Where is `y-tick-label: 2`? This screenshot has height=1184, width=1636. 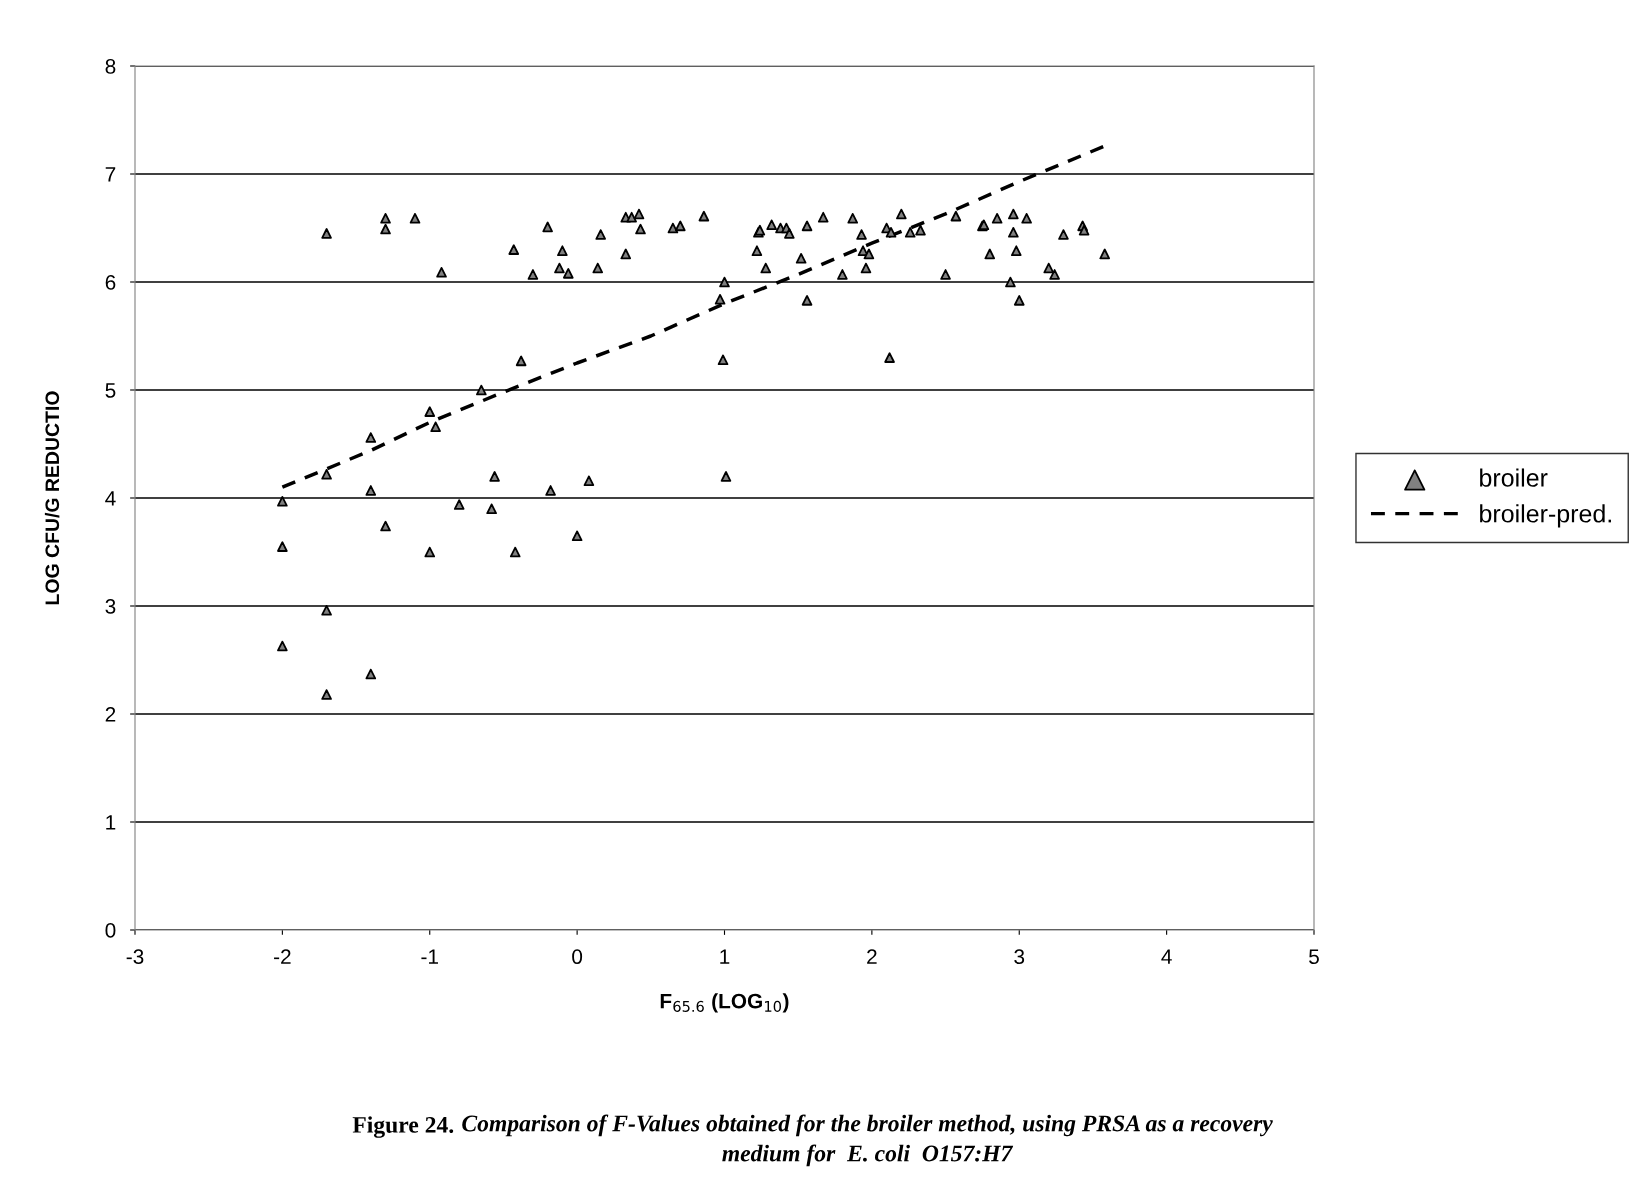
y-tick-label: 2 is located at coordinates (110, 714).